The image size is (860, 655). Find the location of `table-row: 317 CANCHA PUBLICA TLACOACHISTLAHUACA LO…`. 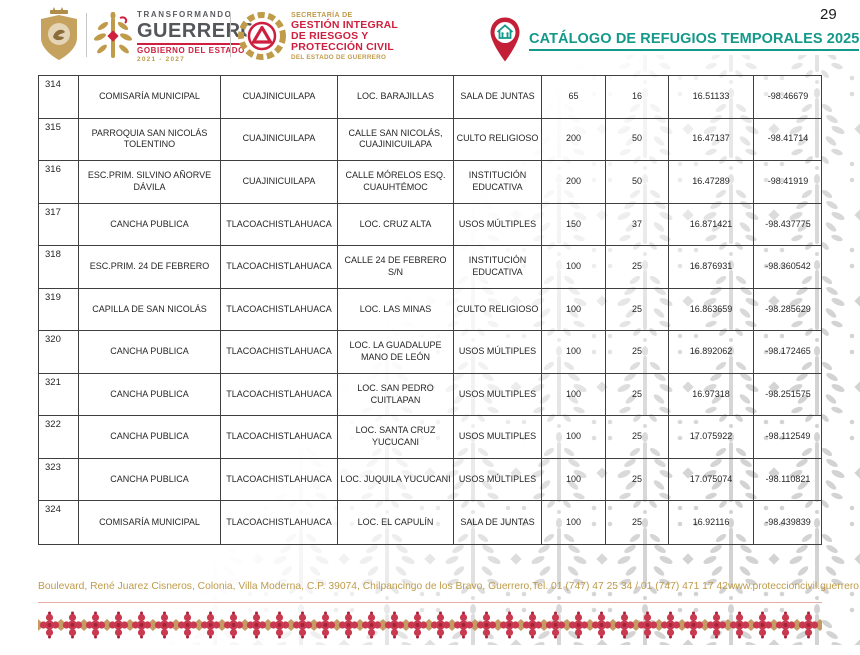

table-row: 317 CANCHA PUBLICA TLACOACHISTLAHUACA LO… is located at coordinates (430, 225).